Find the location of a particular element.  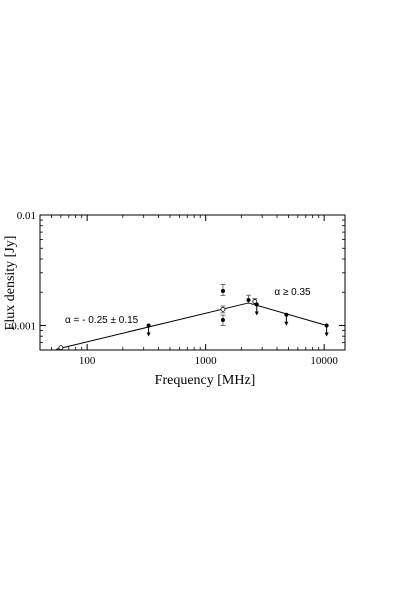

x-tick-label: 1000 is located at coordinates (206, 361).